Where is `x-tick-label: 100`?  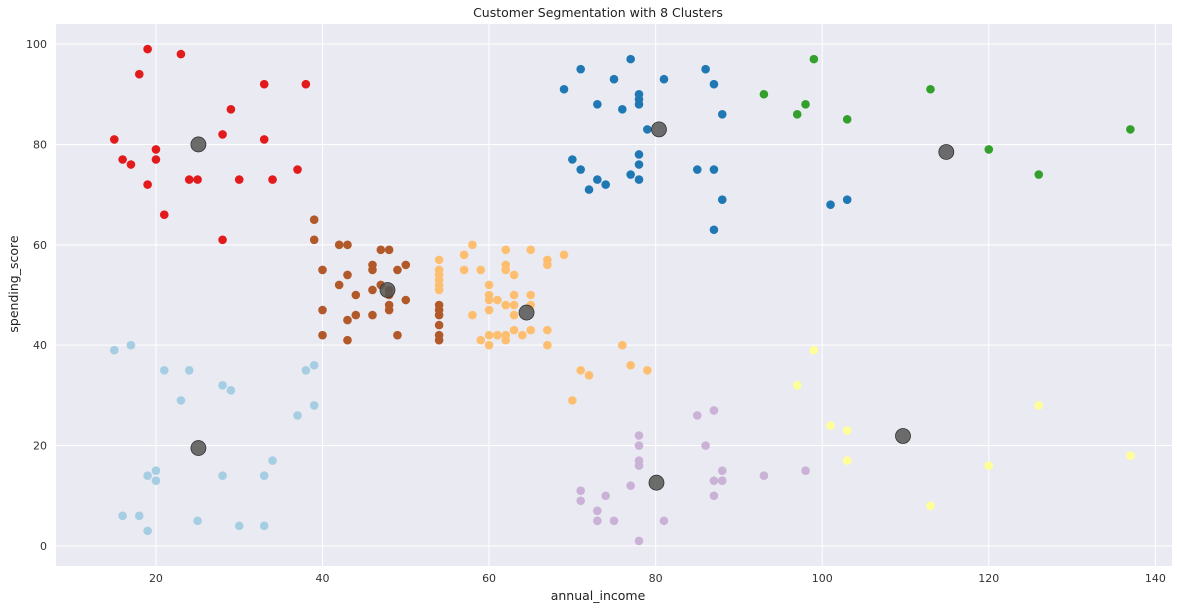
x-tick-label: 100 is located at coordinates (822, 578).